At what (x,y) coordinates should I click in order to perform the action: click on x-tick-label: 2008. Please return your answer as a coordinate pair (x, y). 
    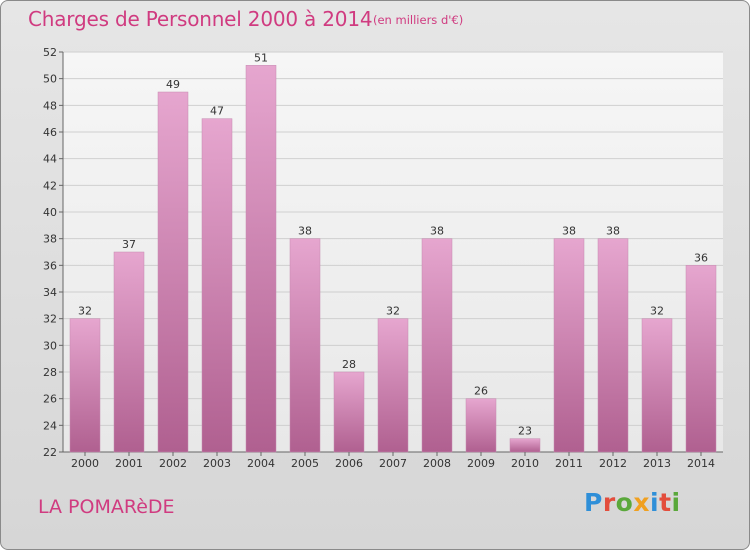
    Looking at the image, I should click on (437, 463).